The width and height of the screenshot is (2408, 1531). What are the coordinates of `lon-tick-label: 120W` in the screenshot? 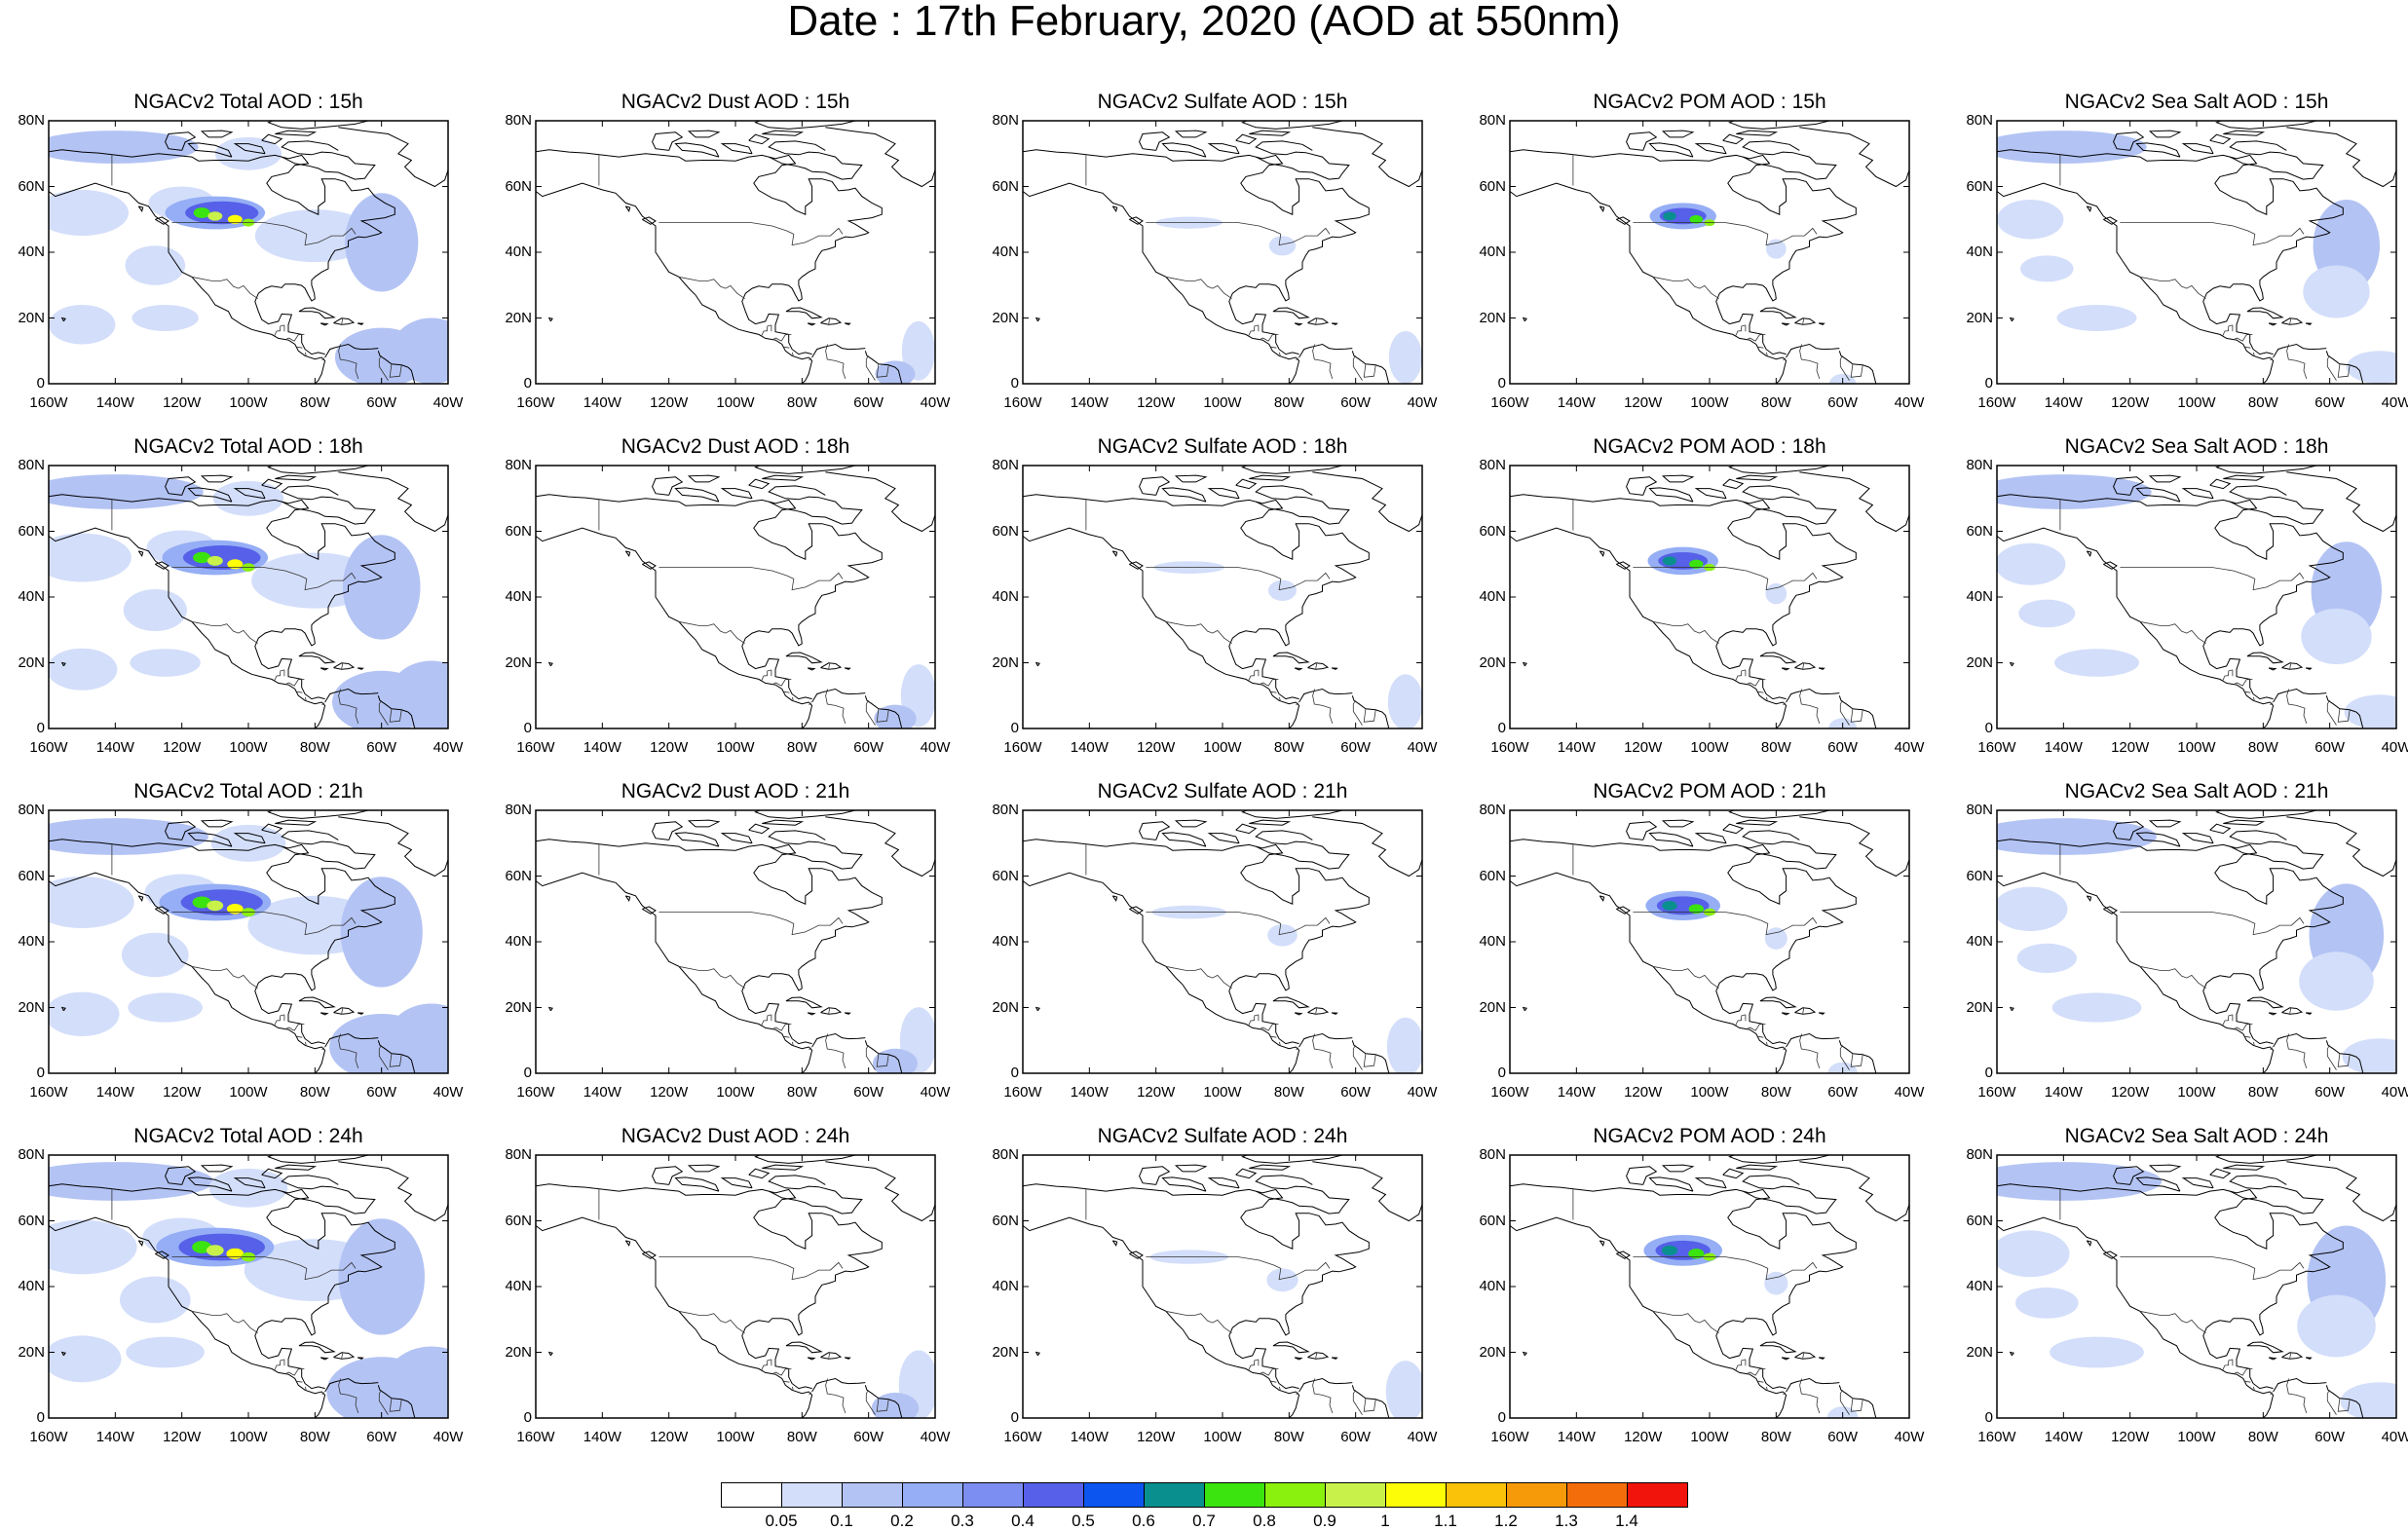 It's located at (182, 747).